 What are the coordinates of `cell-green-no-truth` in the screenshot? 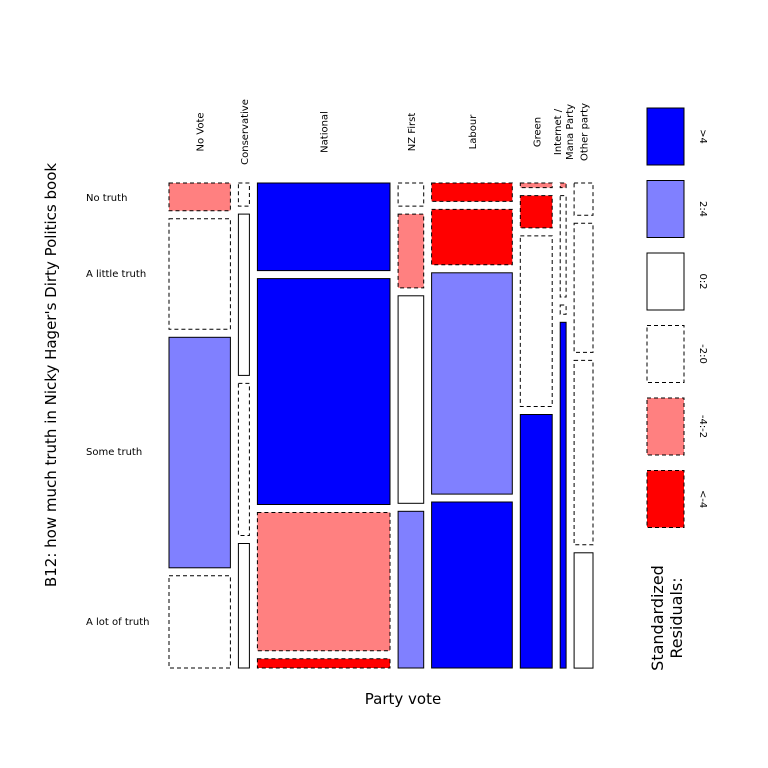 It's located at (536, 185).